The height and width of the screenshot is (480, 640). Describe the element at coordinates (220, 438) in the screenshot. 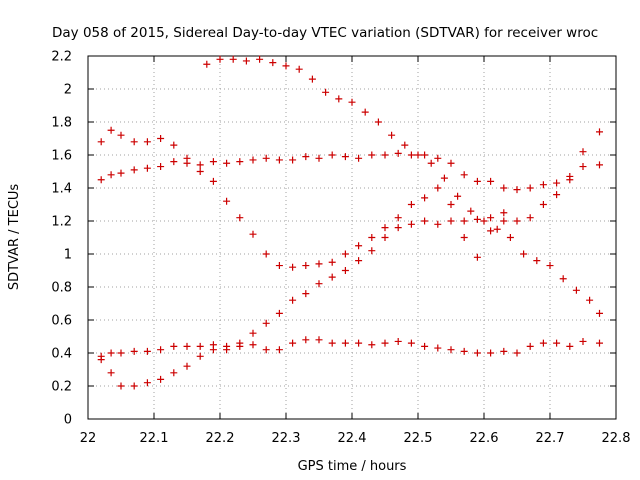

I see `x-tick-label: 22.2` at that location.